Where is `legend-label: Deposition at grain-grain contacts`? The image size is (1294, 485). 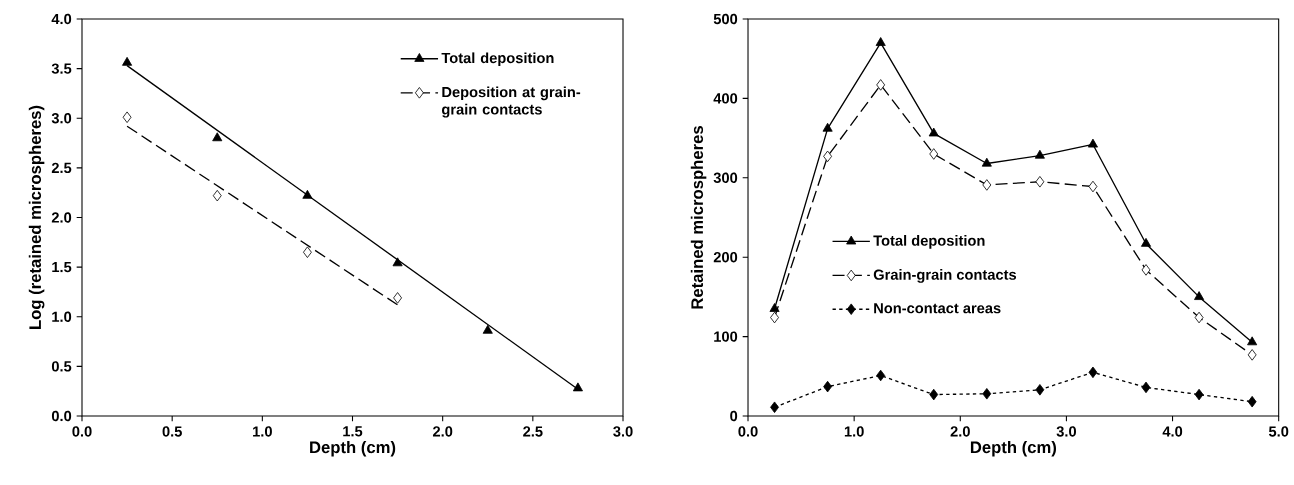 legend-label: Deposition at grain-grain contacts is located at coordinates (511, 102).